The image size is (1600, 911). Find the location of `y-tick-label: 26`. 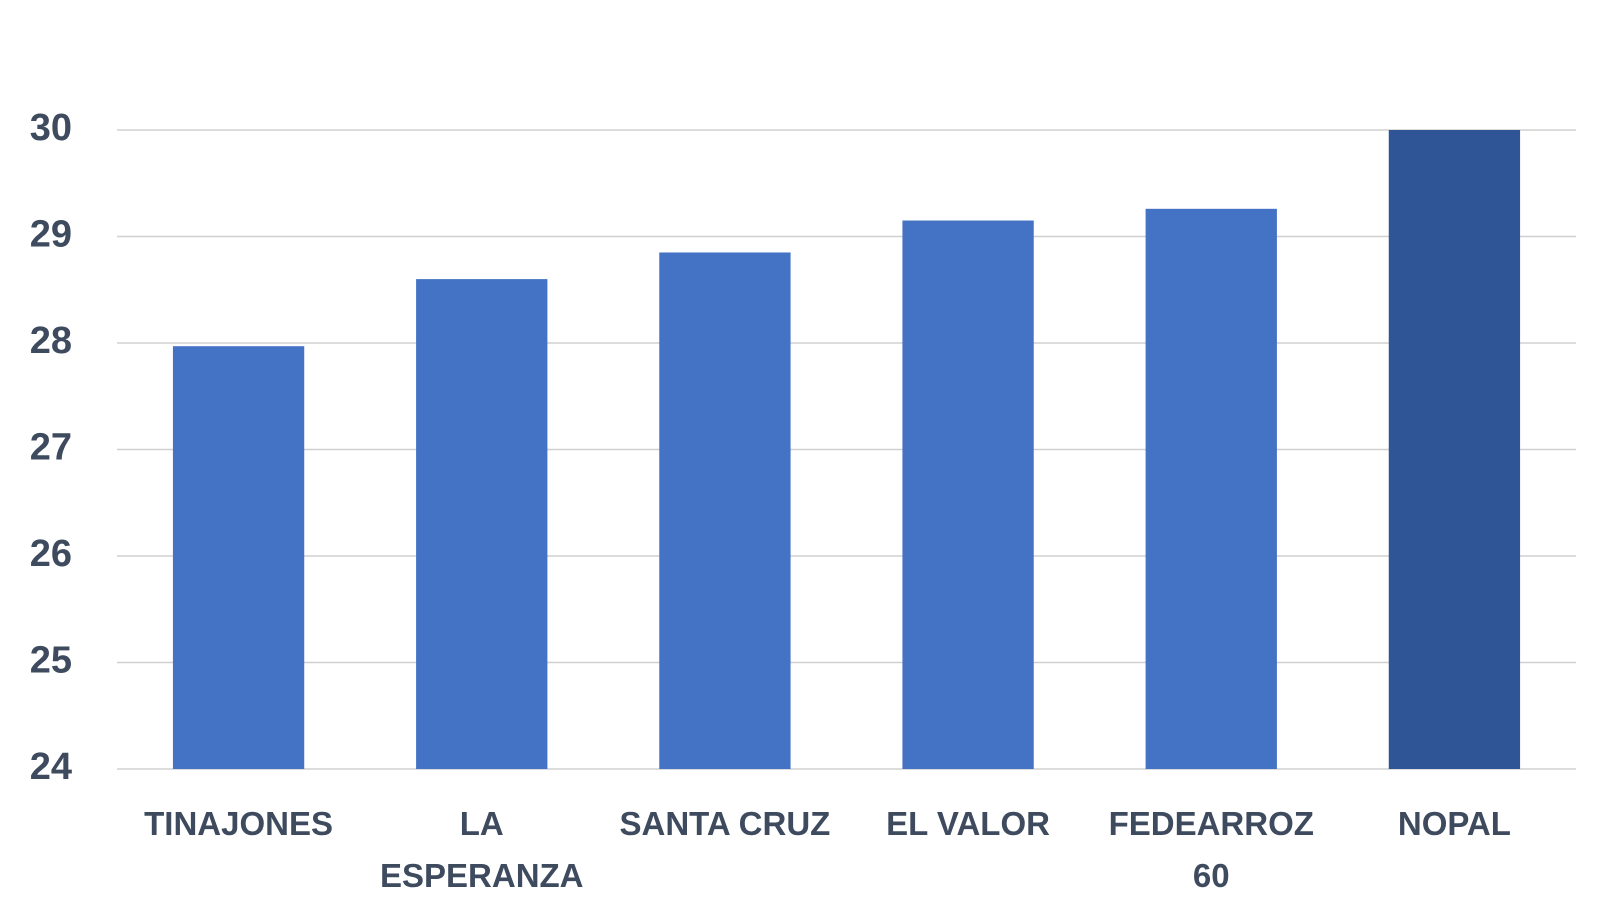

y-tick-label: 26 is located at coordinates (51, 554).